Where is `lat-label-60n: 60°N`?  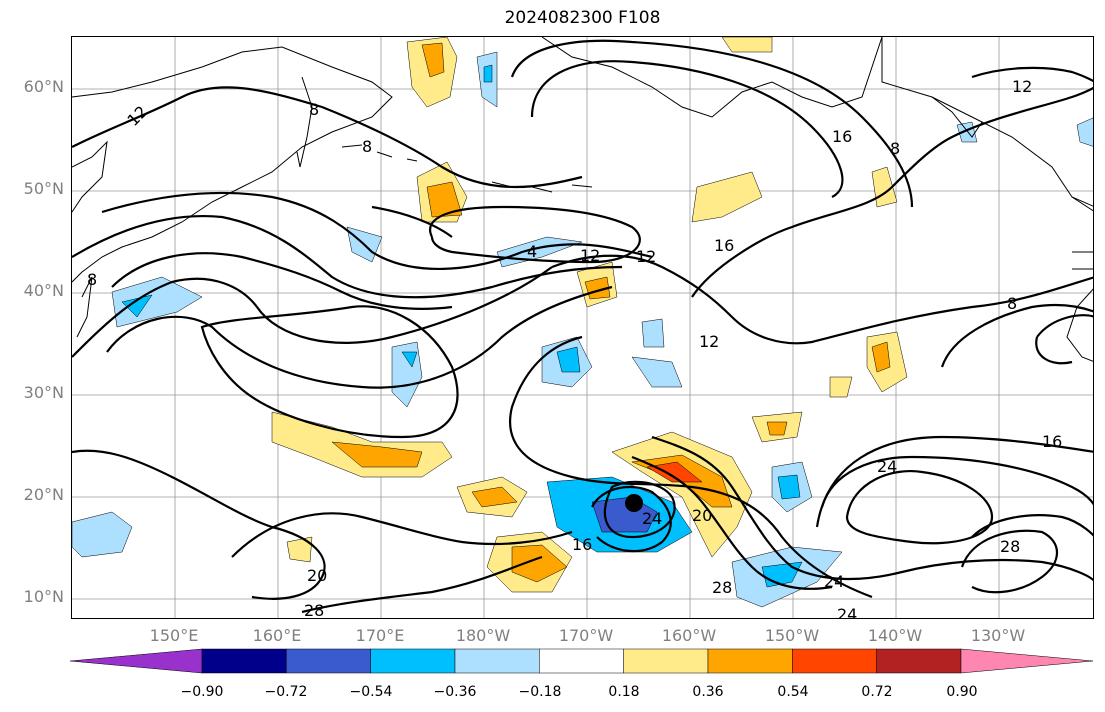 lat-label-60n: 60°N is located at coordinates (43, 86).